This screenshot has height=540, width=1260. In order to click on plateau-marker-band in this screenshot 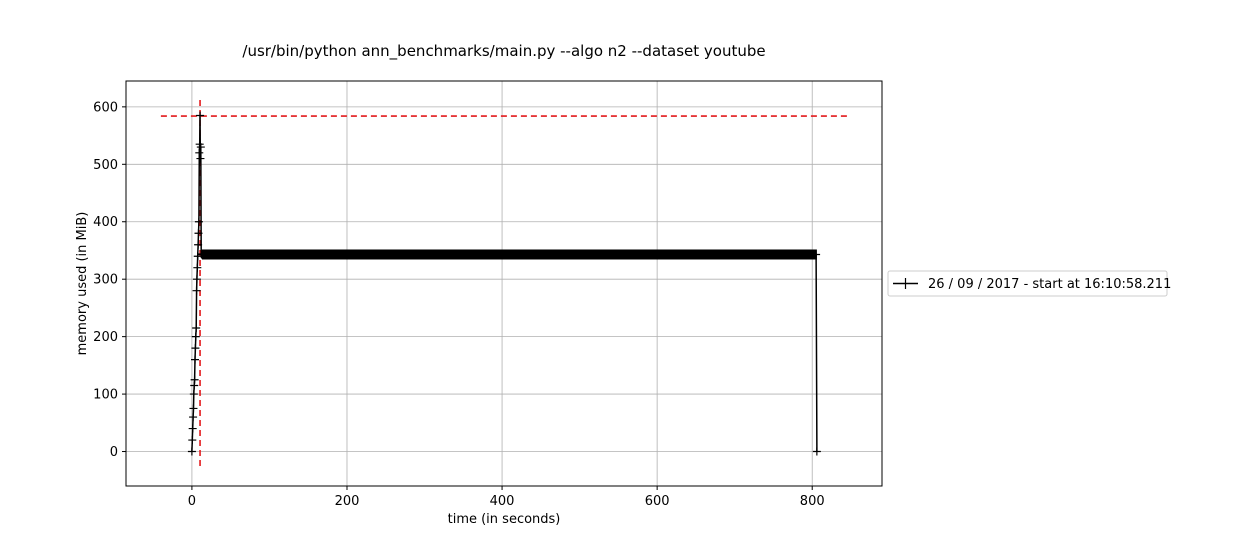, I will do `click(509, 254)`.